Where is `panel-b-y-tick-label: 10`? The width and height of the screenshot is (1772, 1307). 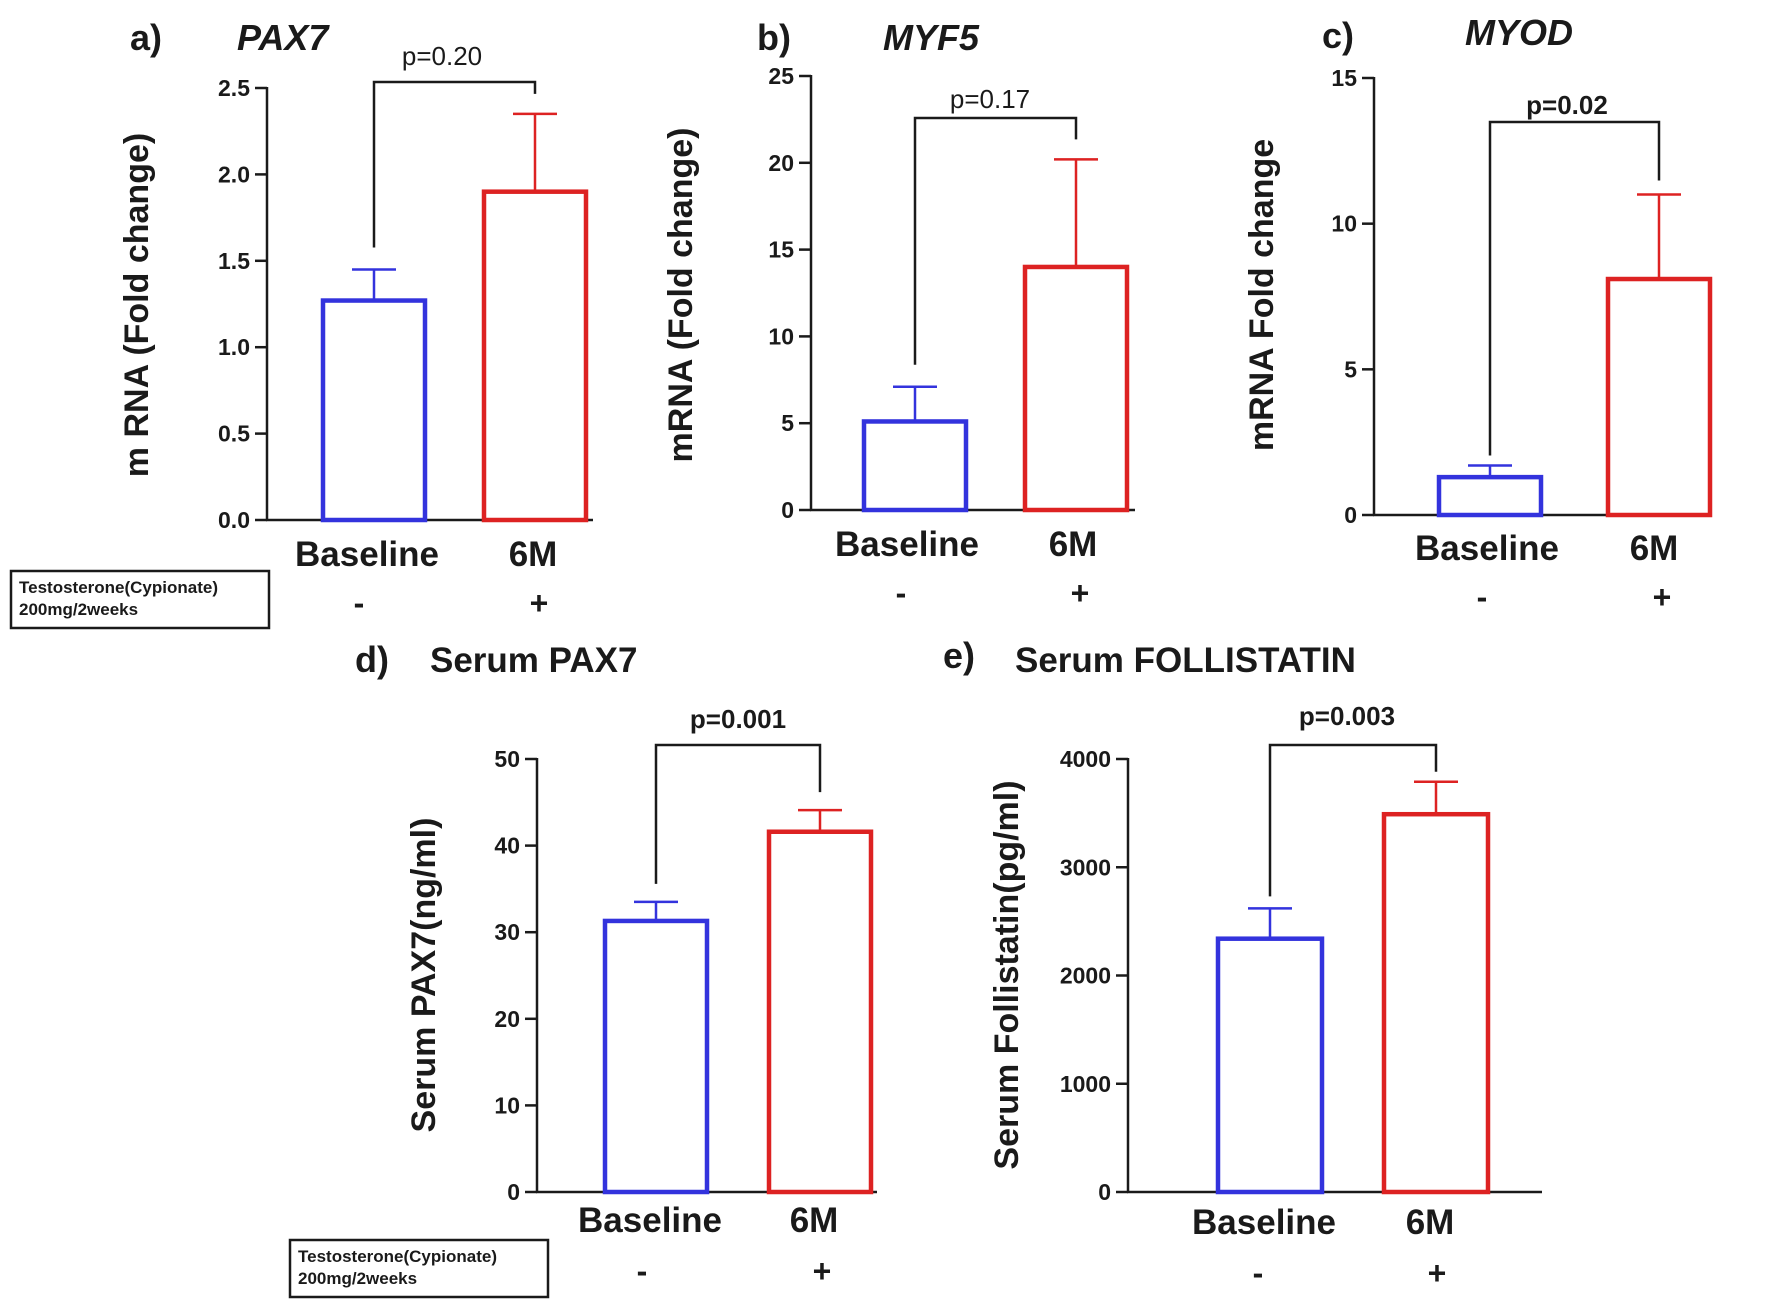 panel-b-y-tick-label: 10 is located at coordinates (781, 336).